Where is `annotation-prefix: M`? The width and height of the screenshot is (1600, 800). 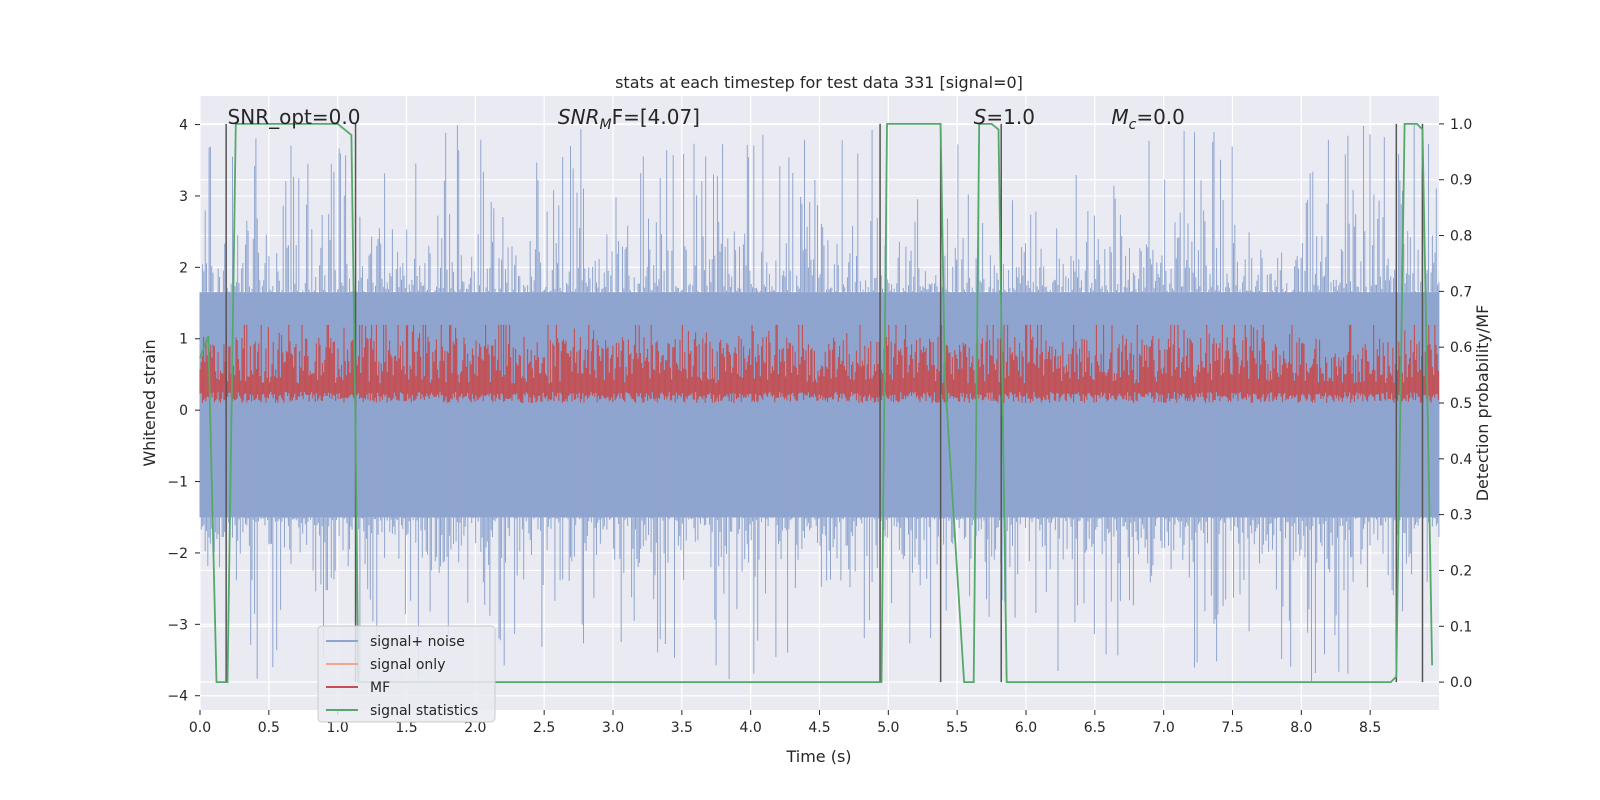 annotation-prefix: M is located at coordinates (1119, 117).